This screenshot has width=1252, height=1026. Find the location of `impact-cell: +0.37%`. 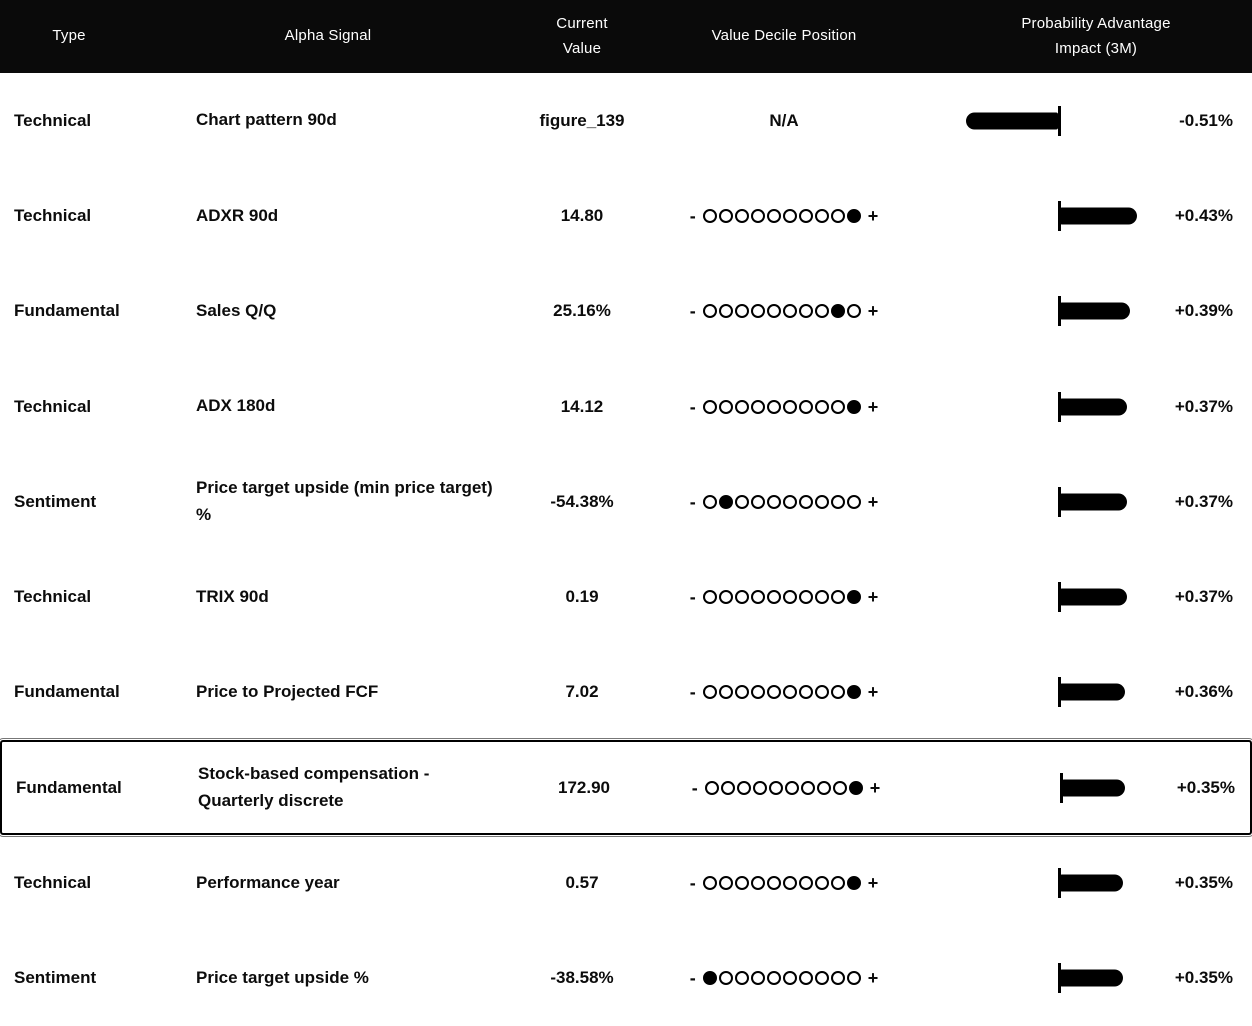

impact-cell: +0.37% is located at coordinates (1076, 596).